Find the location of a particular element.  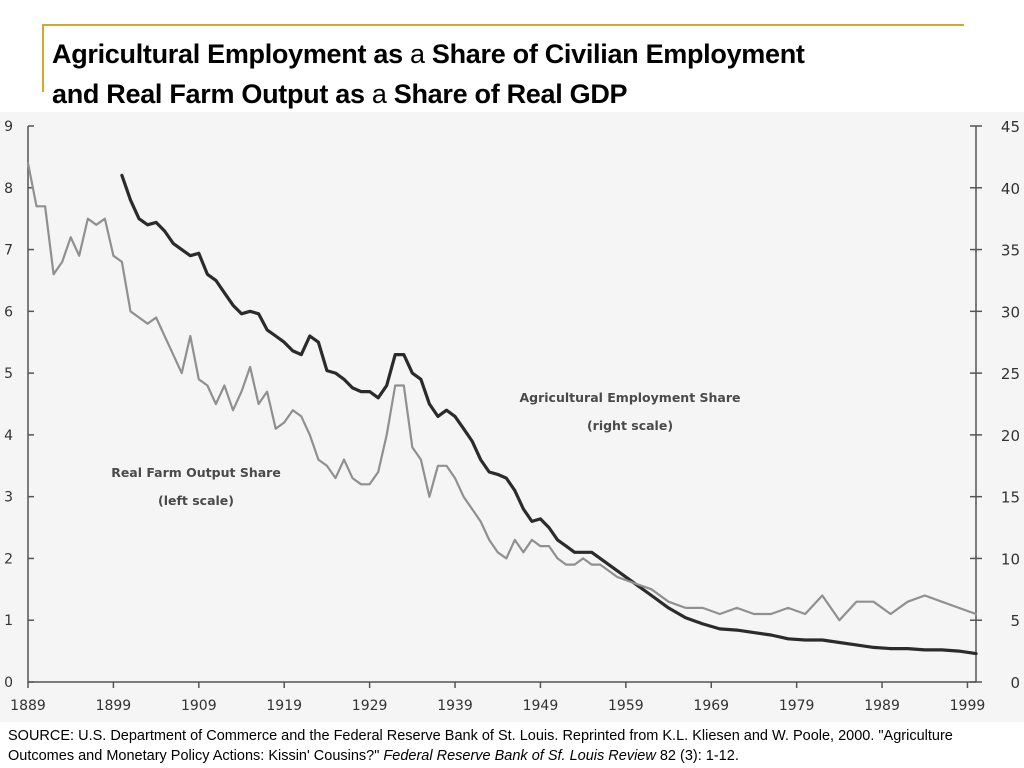

x-tick-label: 1929 is located at coordinates (370, 706).